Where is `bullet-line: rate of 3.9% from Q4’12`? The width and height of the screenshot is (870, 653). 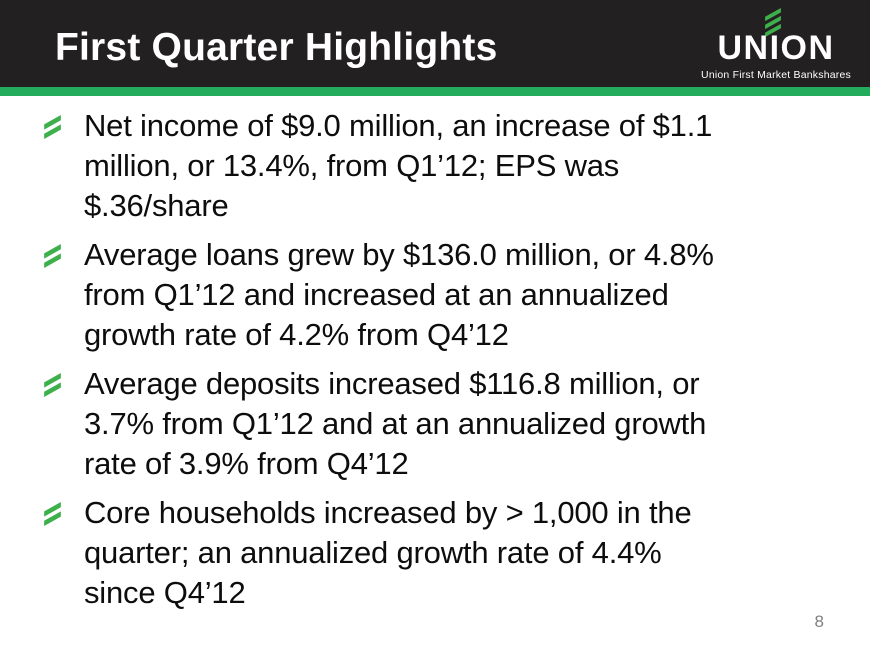
bullet-line: rate of 3.9% from Q4’12 is located at coordinates (246, 463).